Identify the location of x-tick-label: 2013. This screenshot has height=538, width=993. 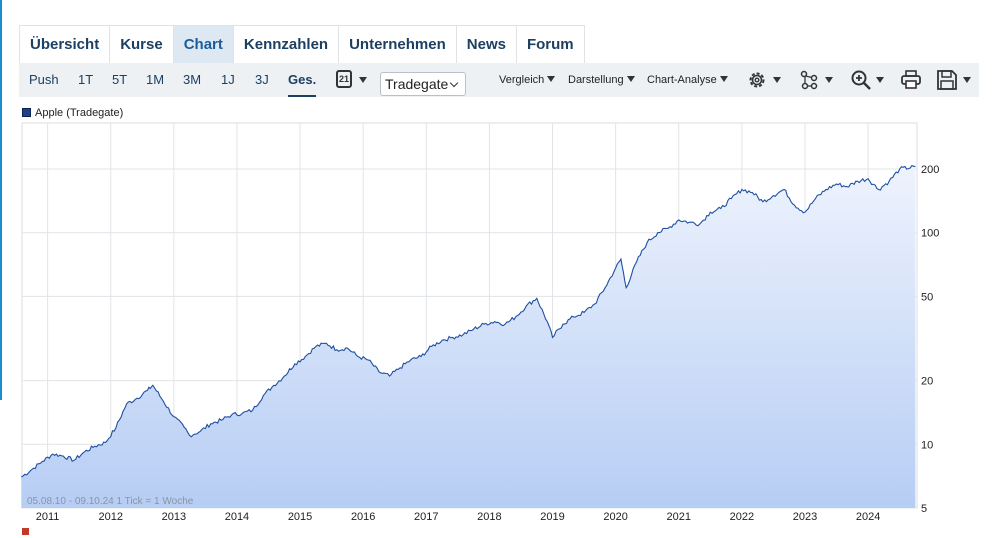
(174, 517).